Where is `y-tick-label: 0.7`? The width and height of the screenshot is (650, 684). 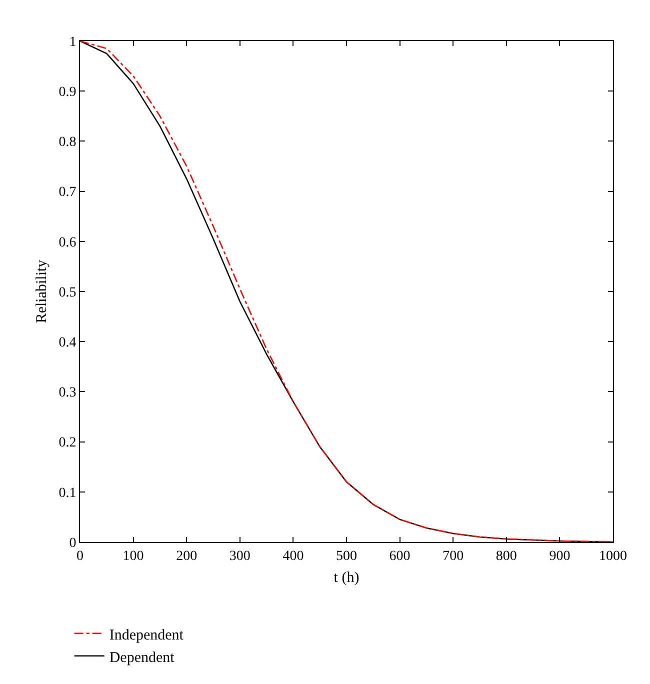 y-tick-label: 0.7 is located at coordinates (67, 192).